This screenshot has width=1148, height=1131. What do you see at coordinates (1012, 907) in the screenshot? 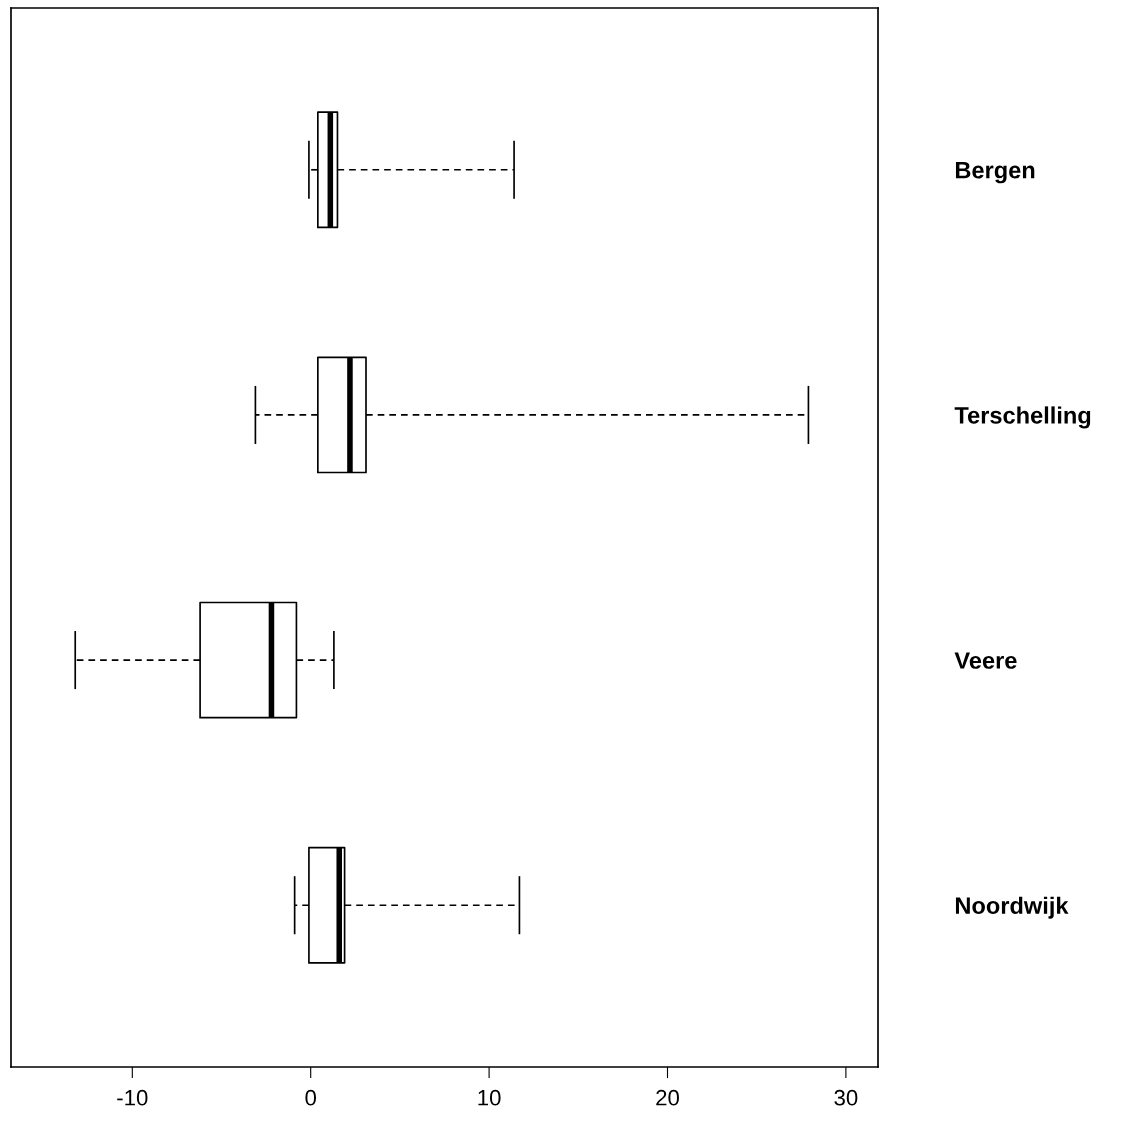
I see `y-tick-label: Noordwijk` at bounding box center [1012, 907].